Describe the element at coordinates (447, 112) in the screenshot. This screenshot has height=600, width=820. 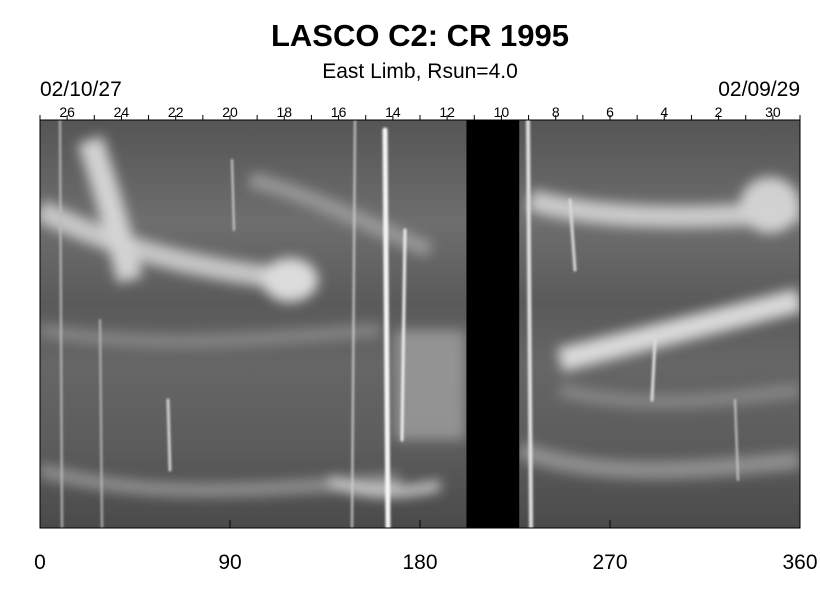
I see `top-day-label: 12` at that location.